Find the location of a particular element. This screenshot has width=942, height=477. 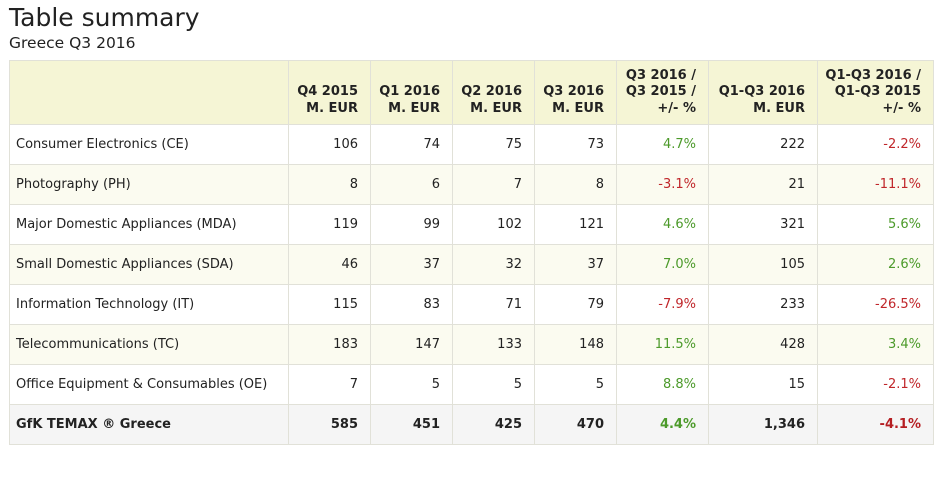

cell-q1q3-2016: 15 is located at coordinates (763, 384).